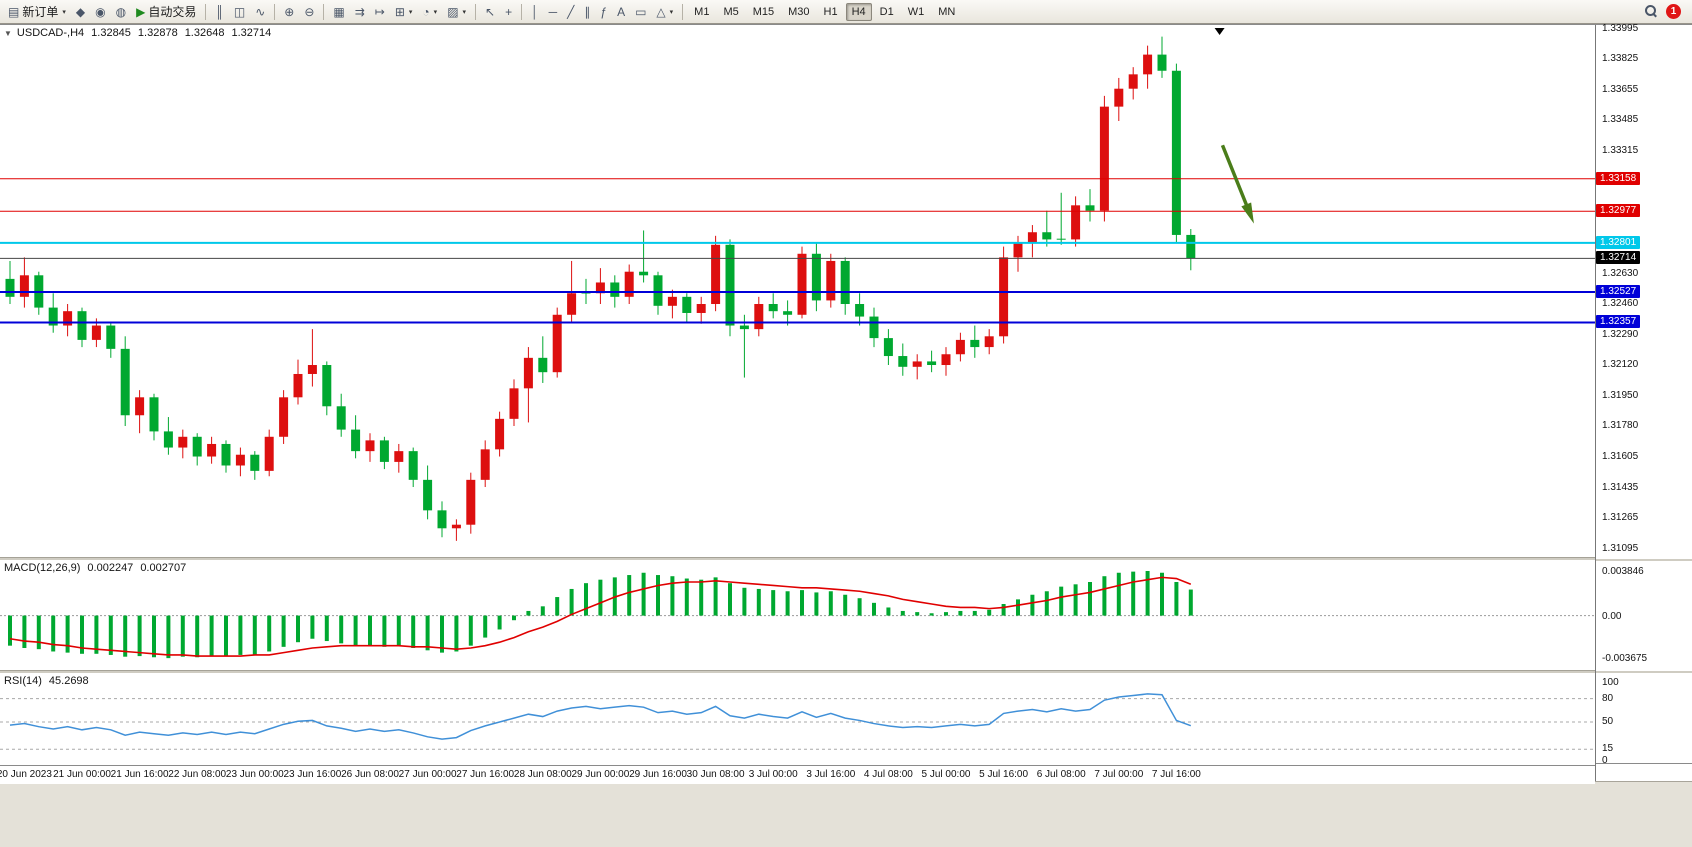 The height and width of the screenshot is (847, 1692). Describe the element at coordinates (1620, 364) in the screenshot. I see `price-tick-label: 1.32120` at that location.